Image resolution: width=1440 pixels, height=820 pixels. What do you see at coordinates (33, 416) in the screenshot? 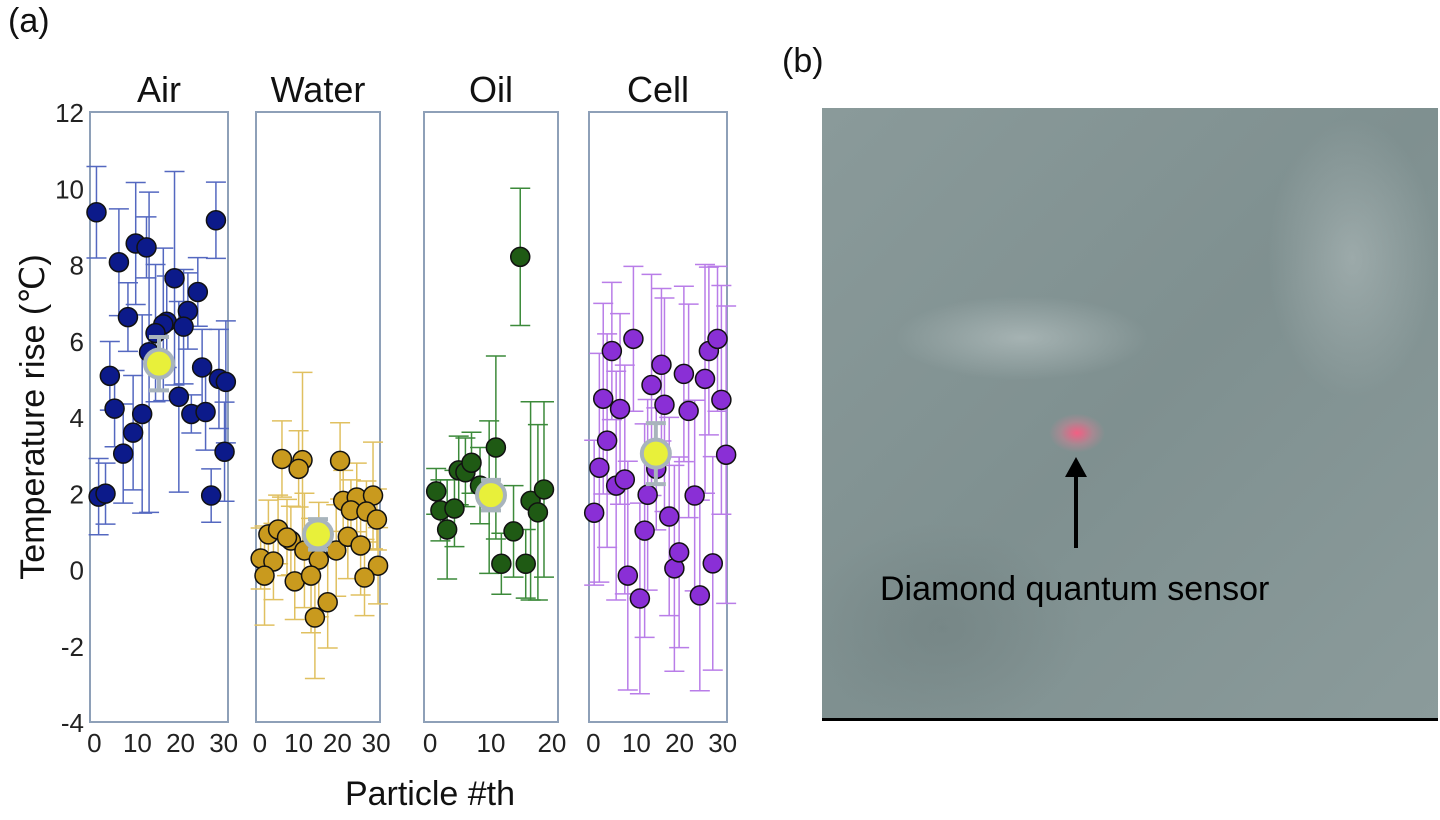
I see `y-axis-label: Temperature rise (℃)` at bounding box center [33, 416].